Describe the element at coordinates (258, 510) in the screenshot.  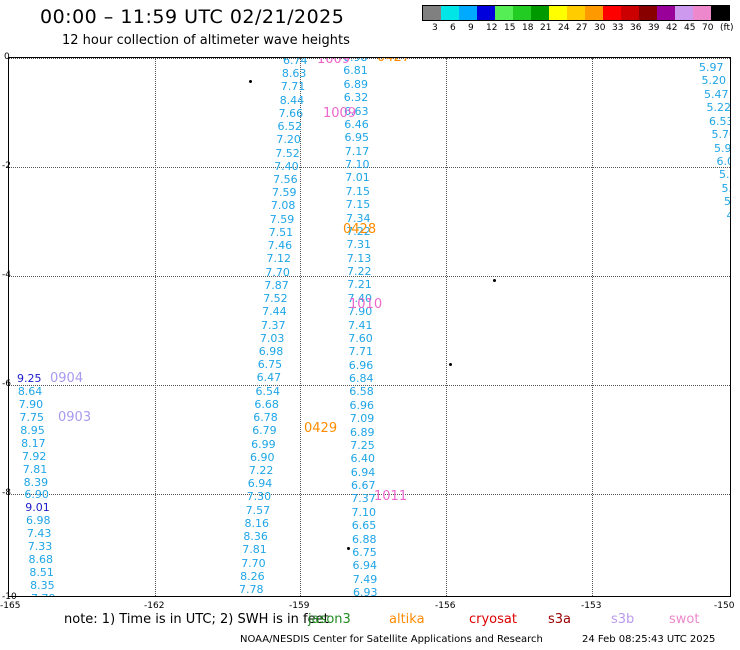
I see `swh-value: 7.57` at that location.